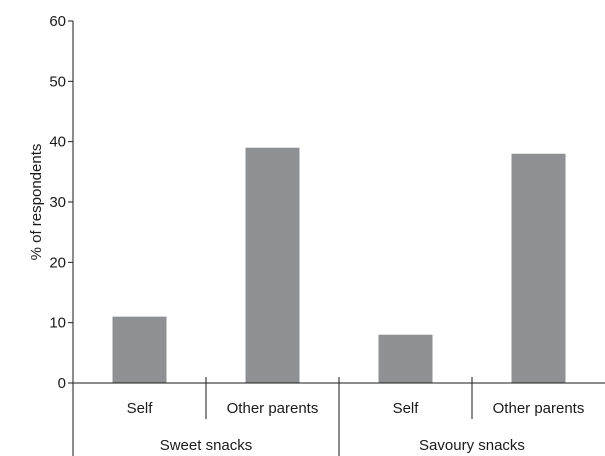 The image size is (605, 456). Describe the element at coordinates (57, 262) in the screenshot. I see `y-tick-label: 20` at that location.